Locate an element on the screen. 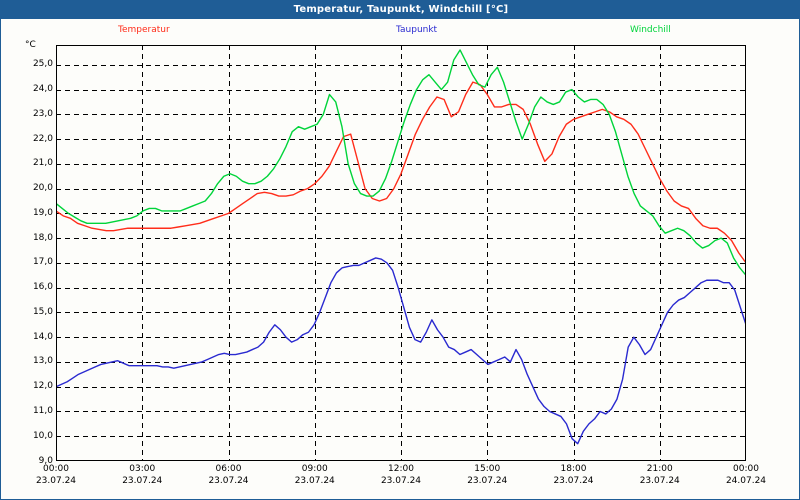 Image resolution: width=800 pixels, height=500 pixels. legend-item-windchill: Windchill is located at coordinates (650, 30).